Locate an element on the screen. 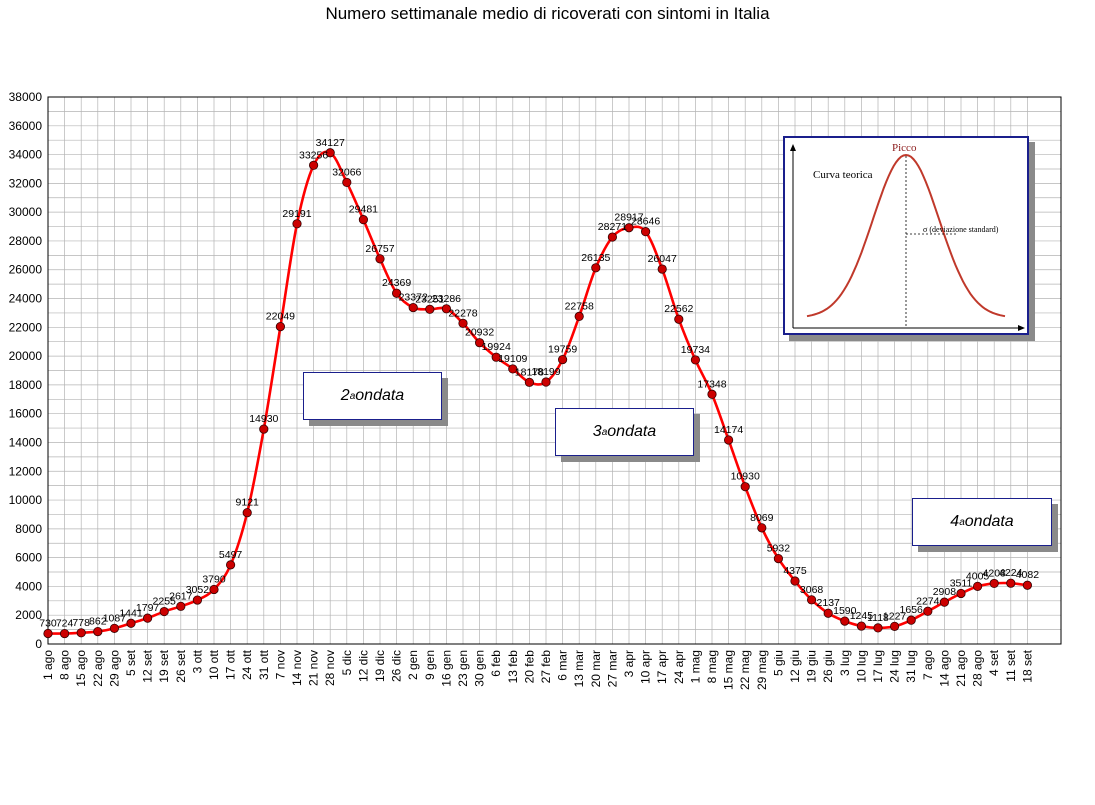 The image size is (1095, 805). inset-curve-label: Curva teorica is located at coordinates (843, 175).